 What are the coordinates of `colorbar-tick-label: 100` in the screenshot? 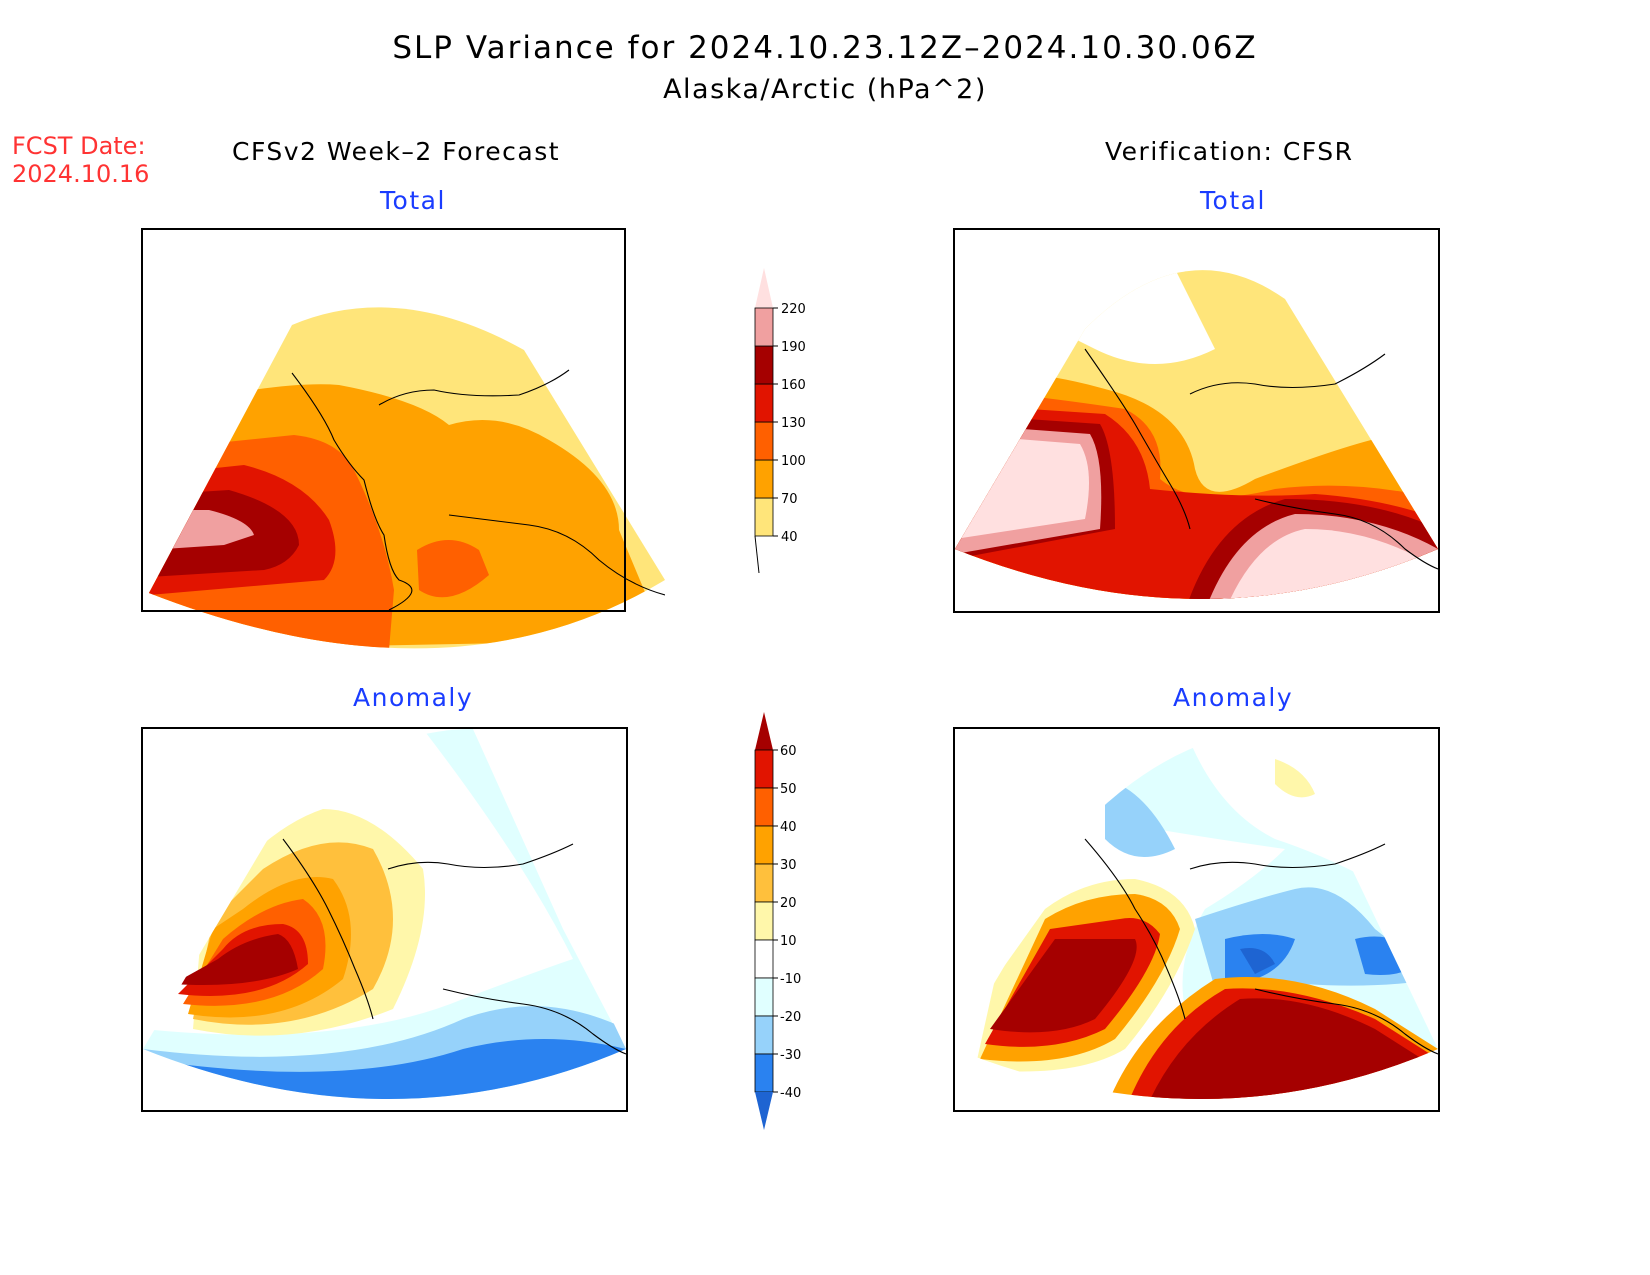 It's located at (793, 461).